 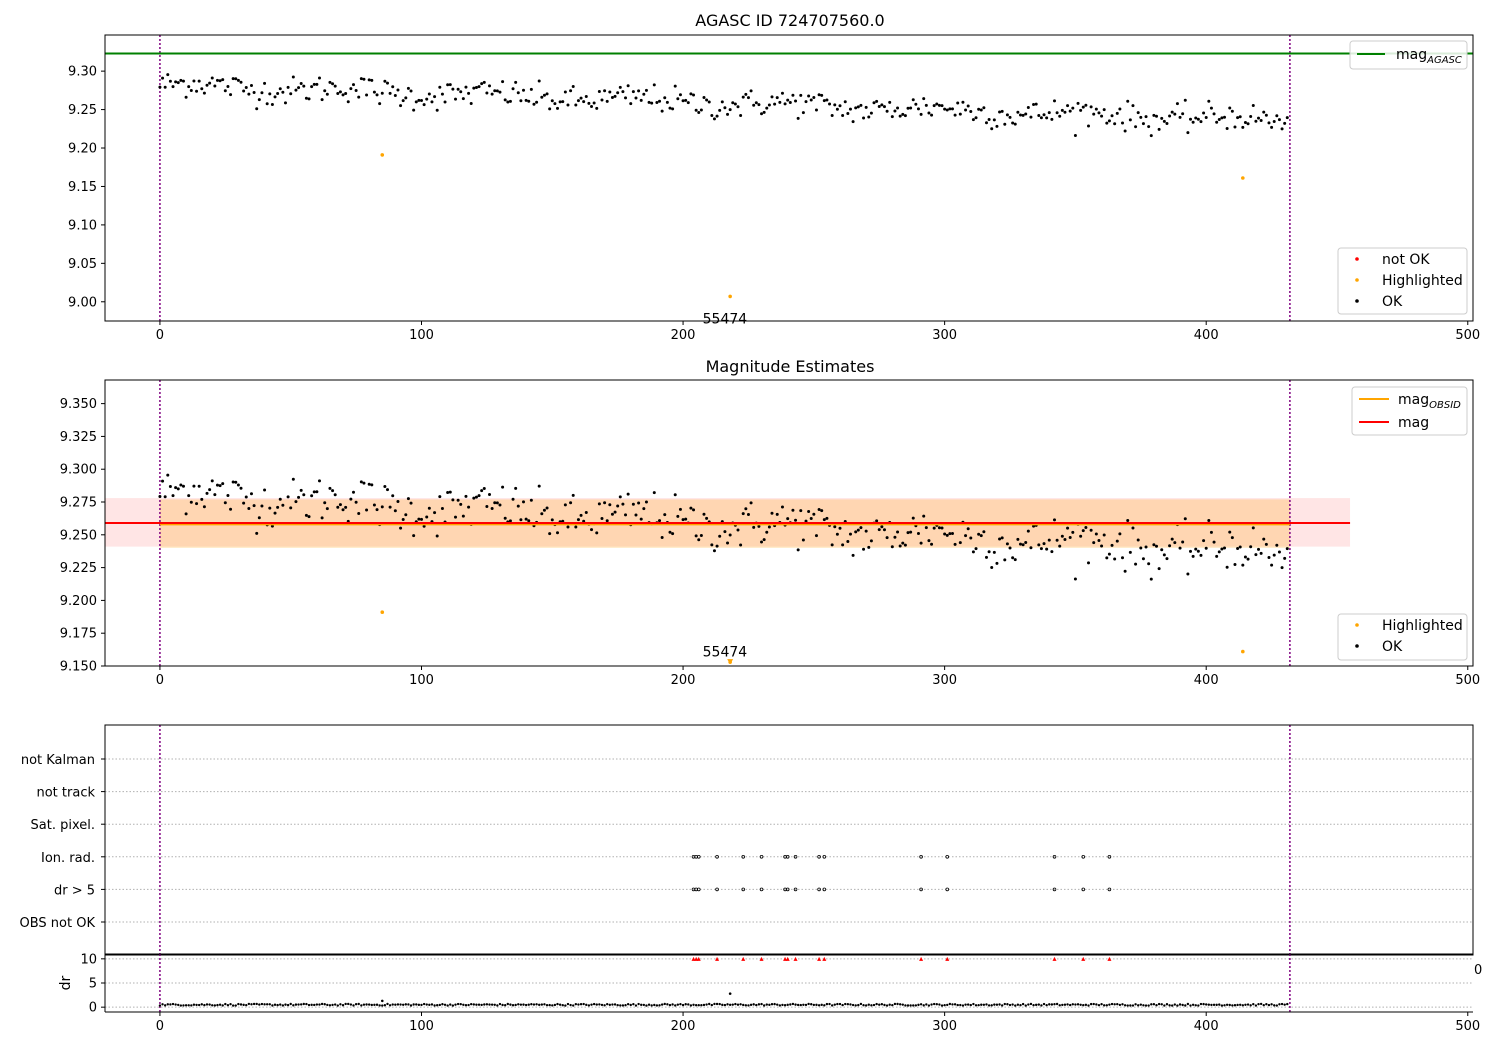 I want to click on legend-marker-highlighted, so click(x=1357, y=280).